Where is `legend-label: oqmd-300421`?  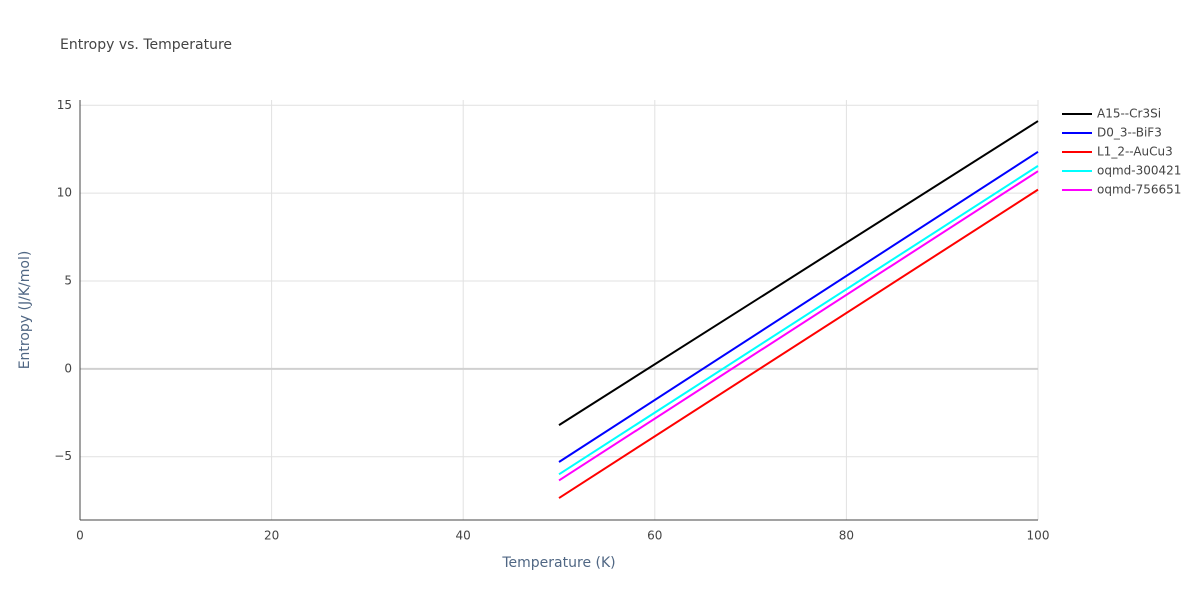
legend-label: oqmd-300421 is located at coordinates (1139, 171).